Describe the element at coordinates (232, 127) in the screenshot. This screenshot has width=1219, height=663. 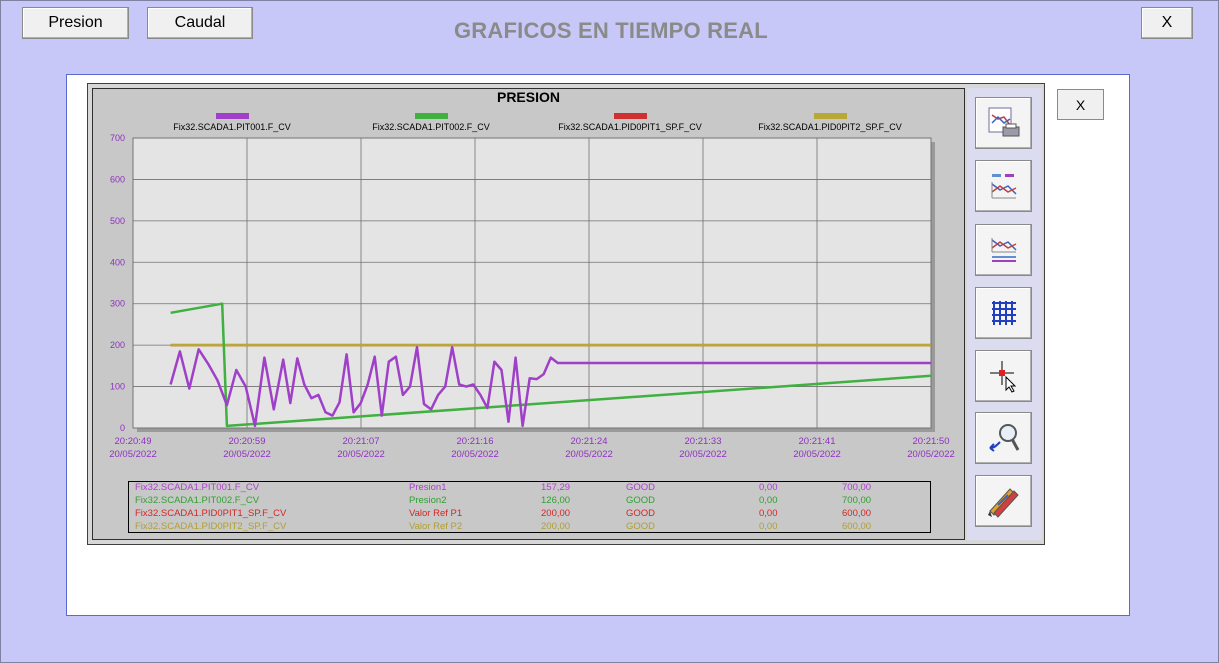
I see `legend-label: Fix32.SCADA1.PIT001.F_CV` at that location.